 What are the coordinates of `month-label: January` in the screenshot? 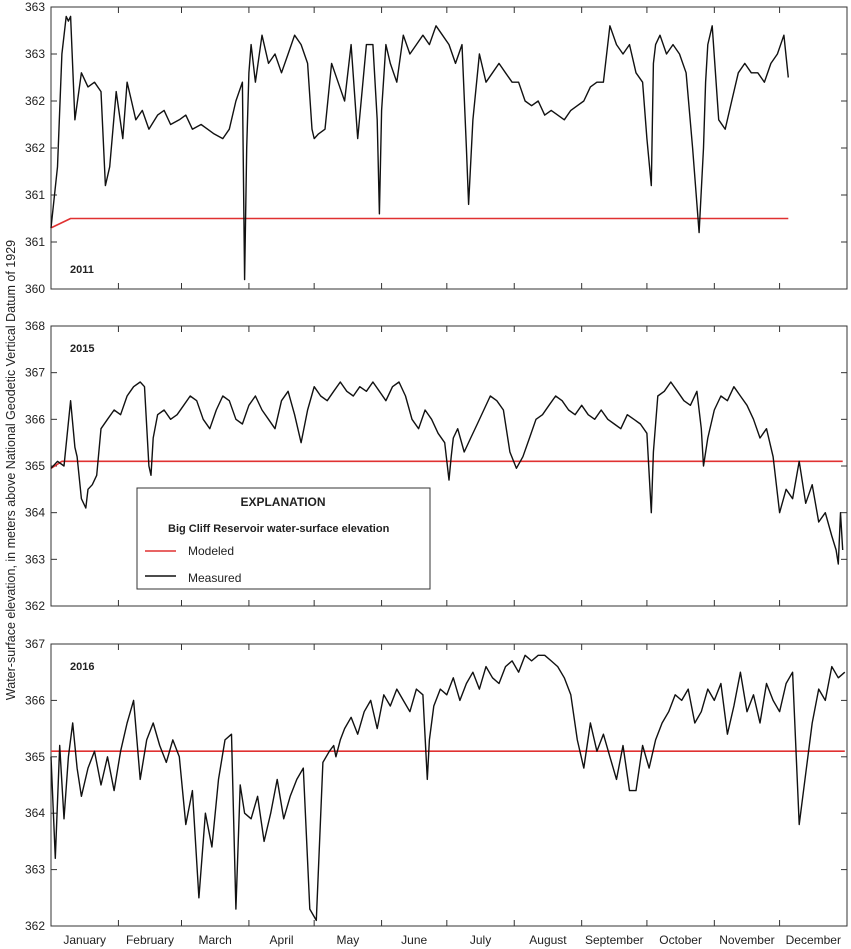 It's located at (84, 940).